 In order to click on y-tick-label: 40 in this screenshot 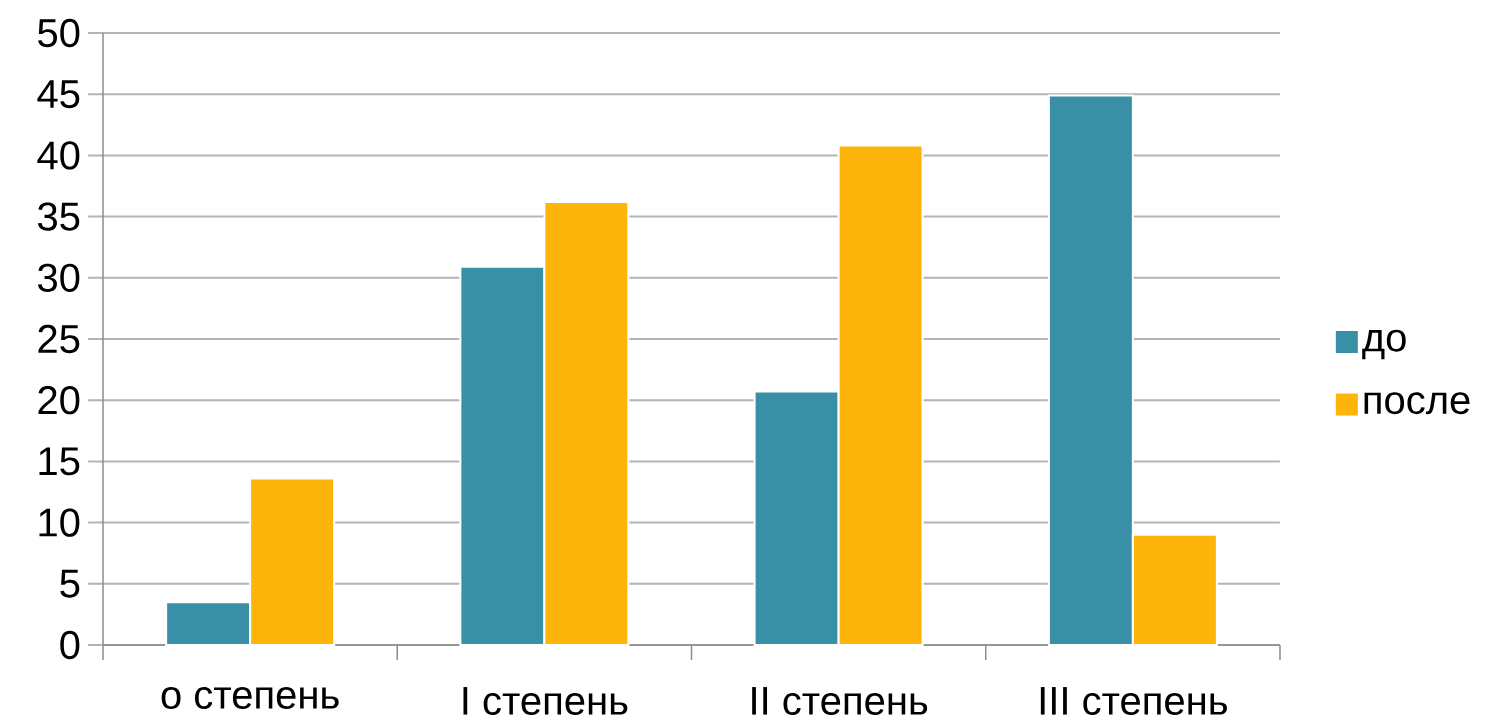, I will do `click(58, 155)`.